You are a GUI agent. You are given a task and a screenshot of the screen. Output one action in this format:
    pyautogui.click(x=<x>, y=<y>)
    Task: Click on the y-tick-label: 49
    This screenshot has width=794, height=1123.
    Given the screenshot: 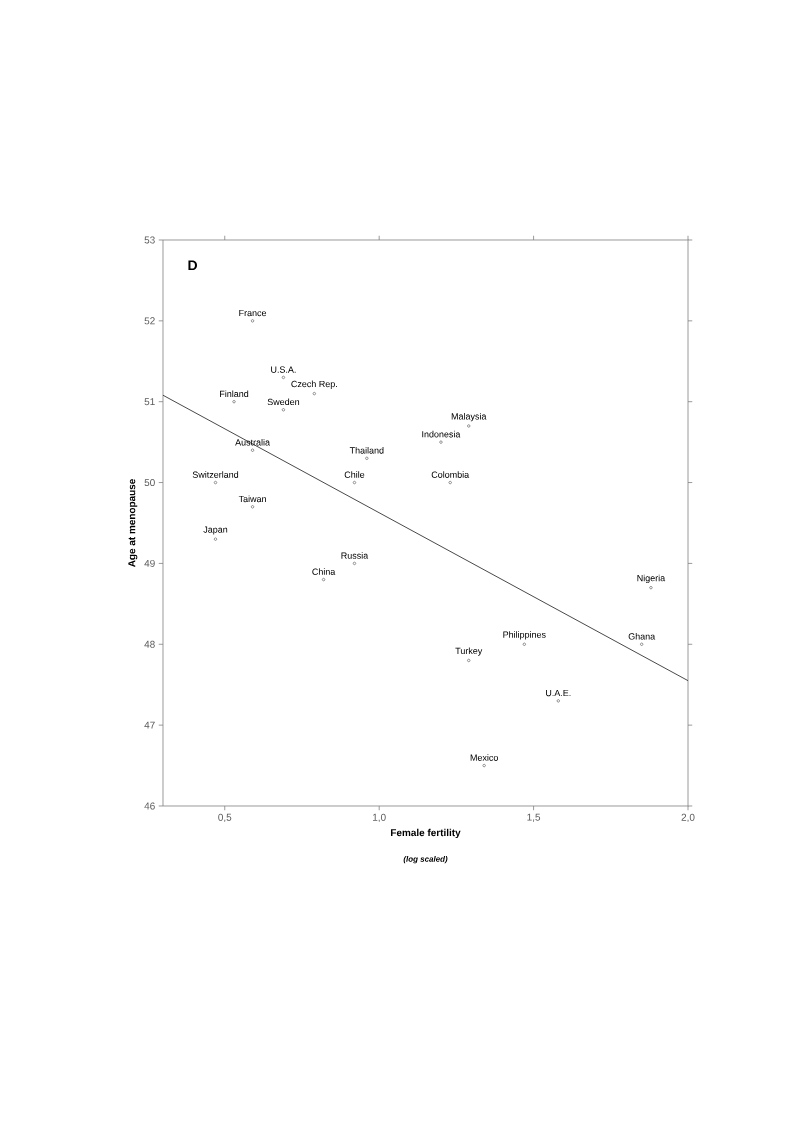 What is the action you would take?
    pyautogui.click(x=149, y=563)
    